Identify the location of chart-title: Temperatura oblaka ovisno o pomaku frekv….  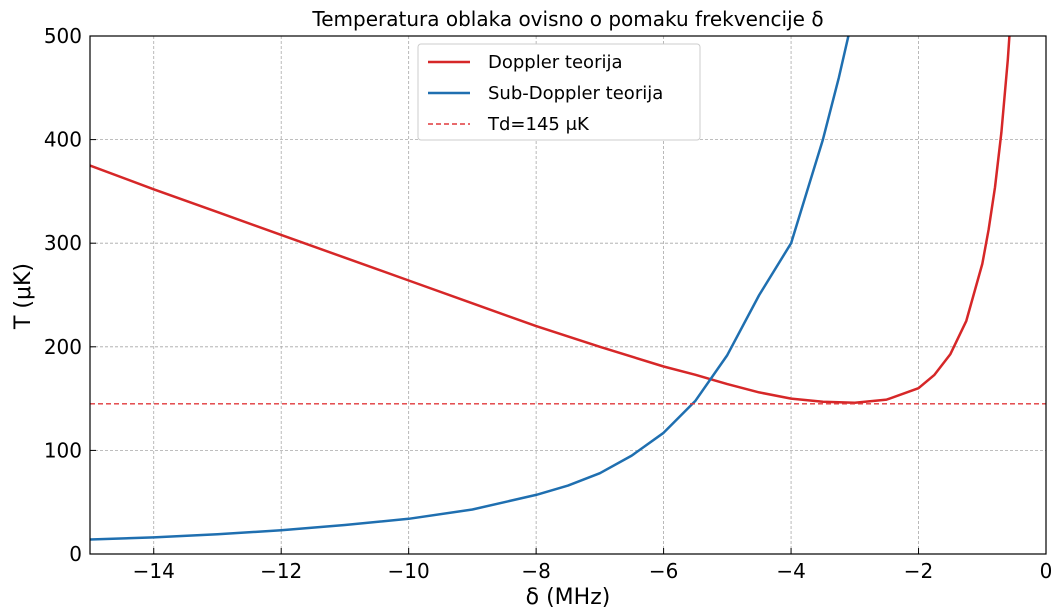
(567, 19).